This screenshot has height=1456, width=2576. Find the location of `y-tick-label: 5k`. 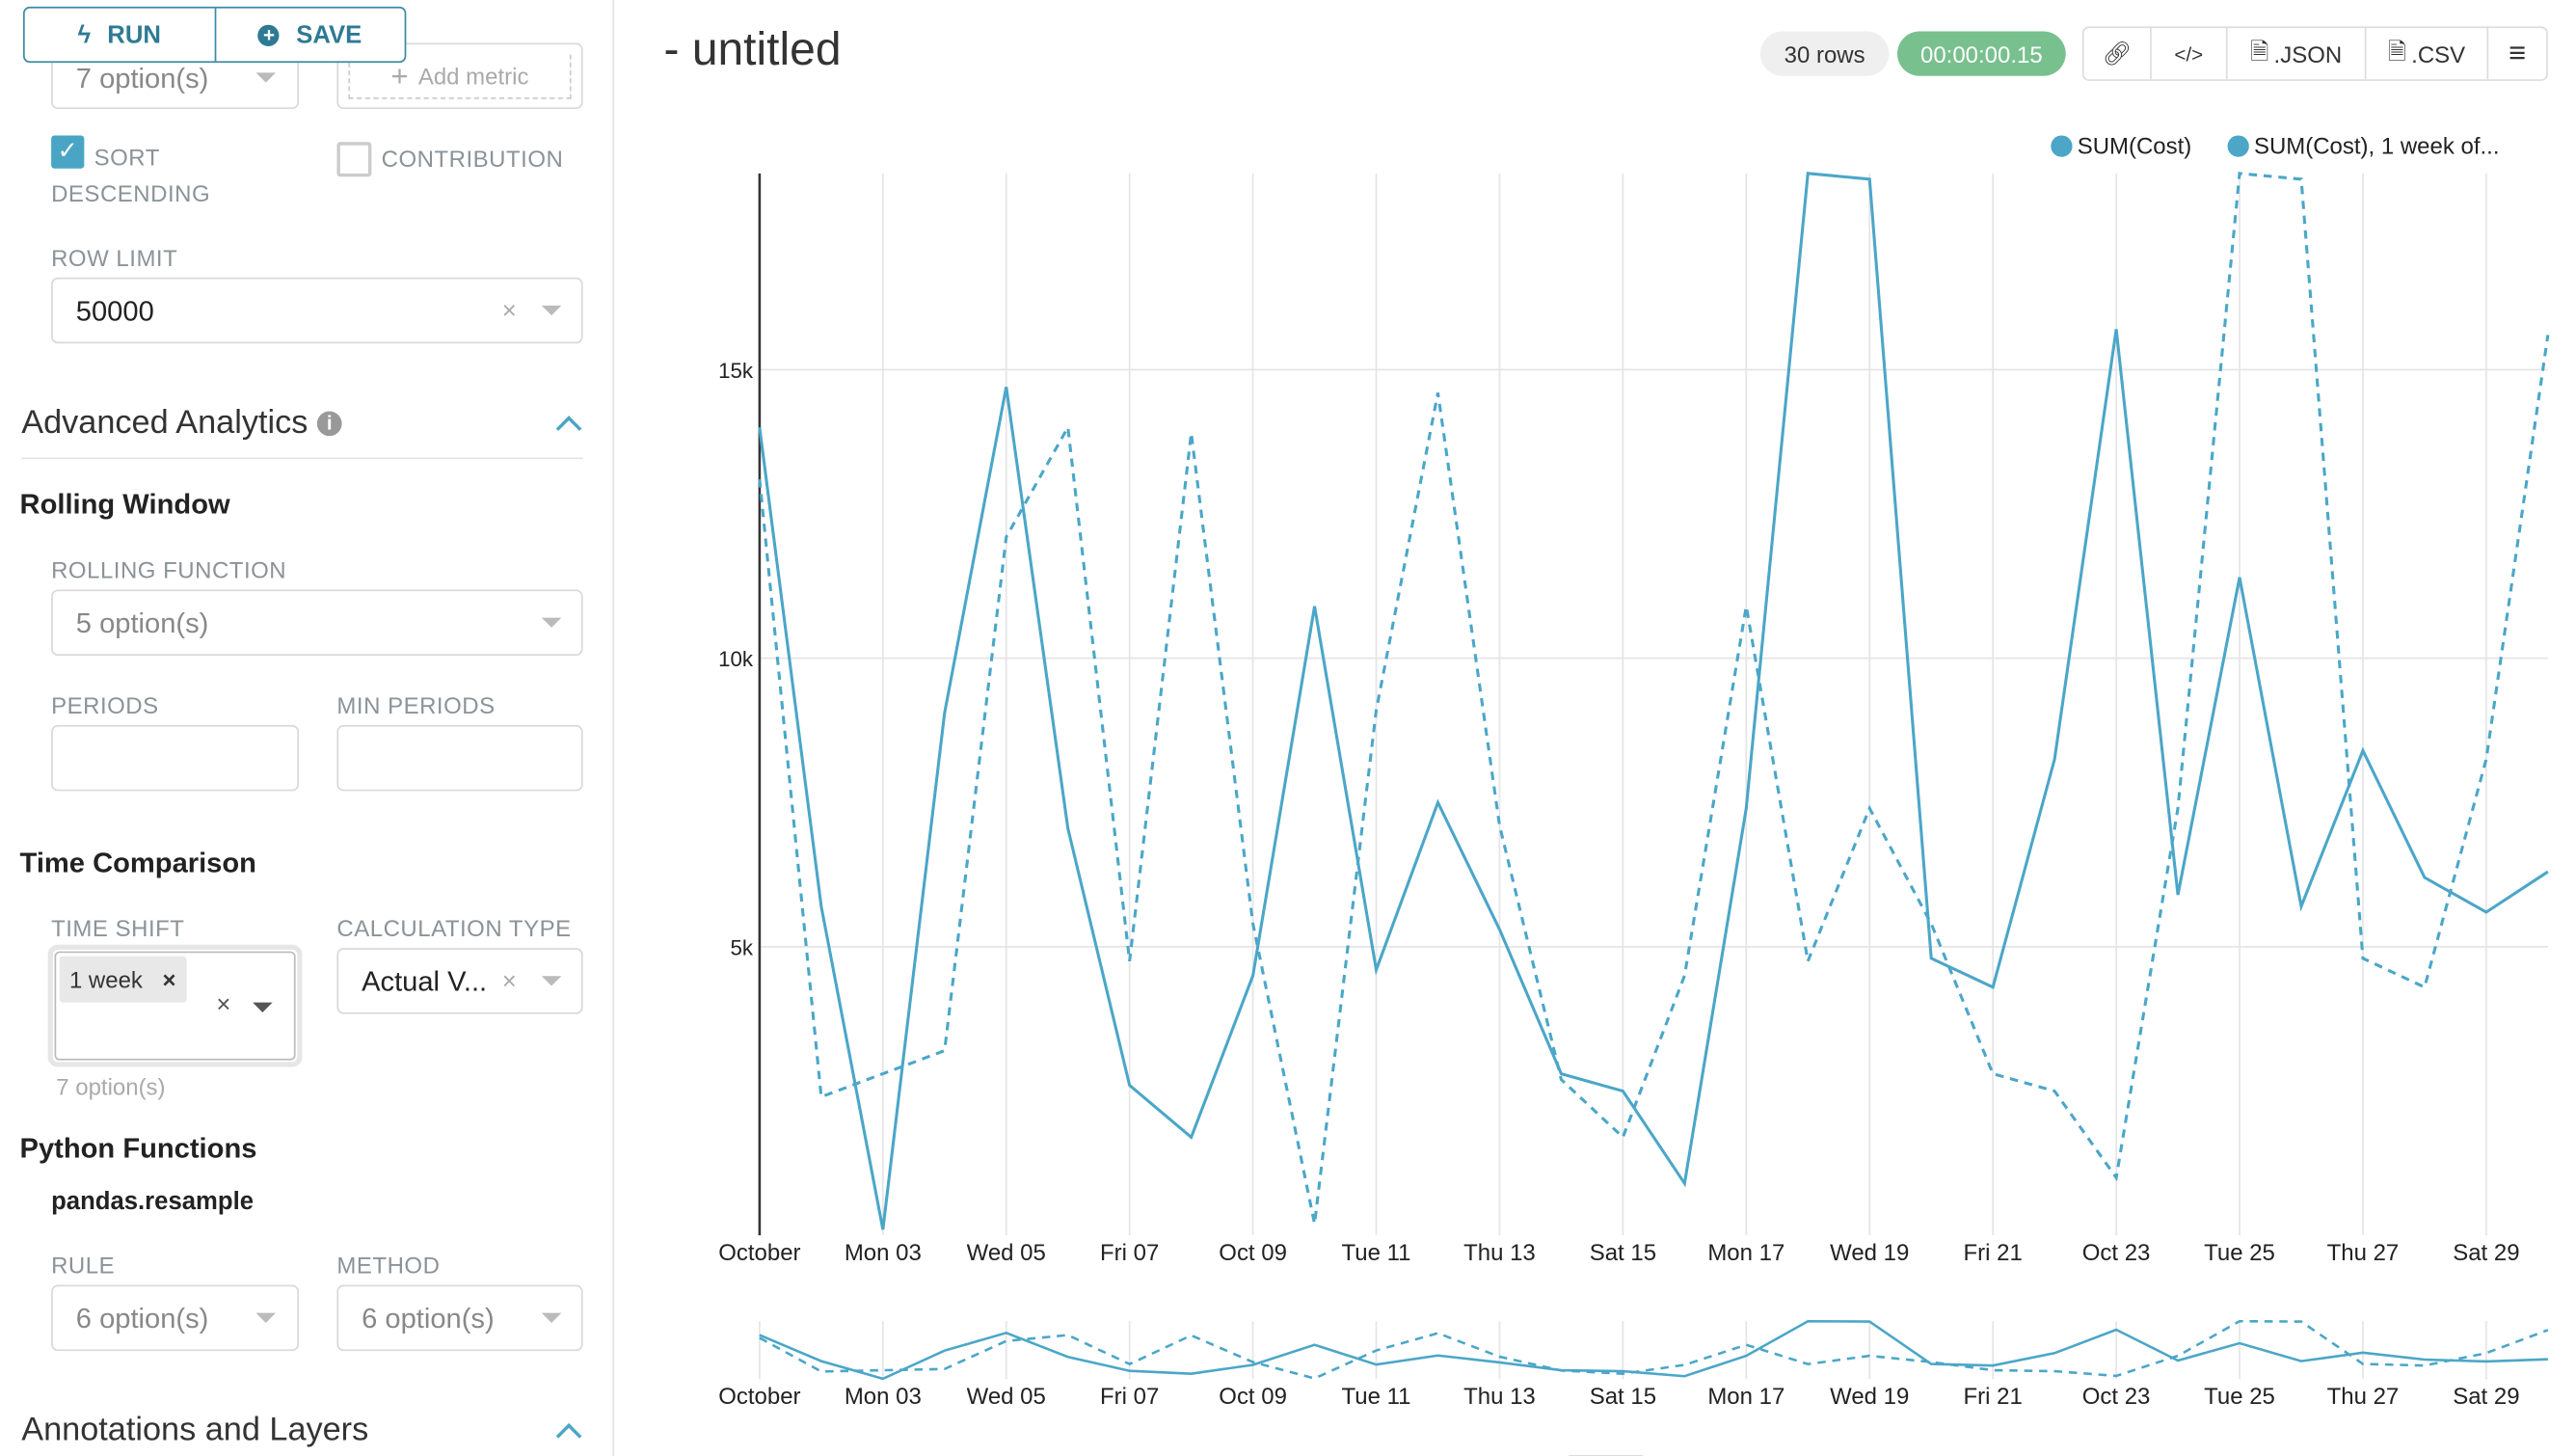

y-tick-label: 5k is located at coordinates (742, 947).